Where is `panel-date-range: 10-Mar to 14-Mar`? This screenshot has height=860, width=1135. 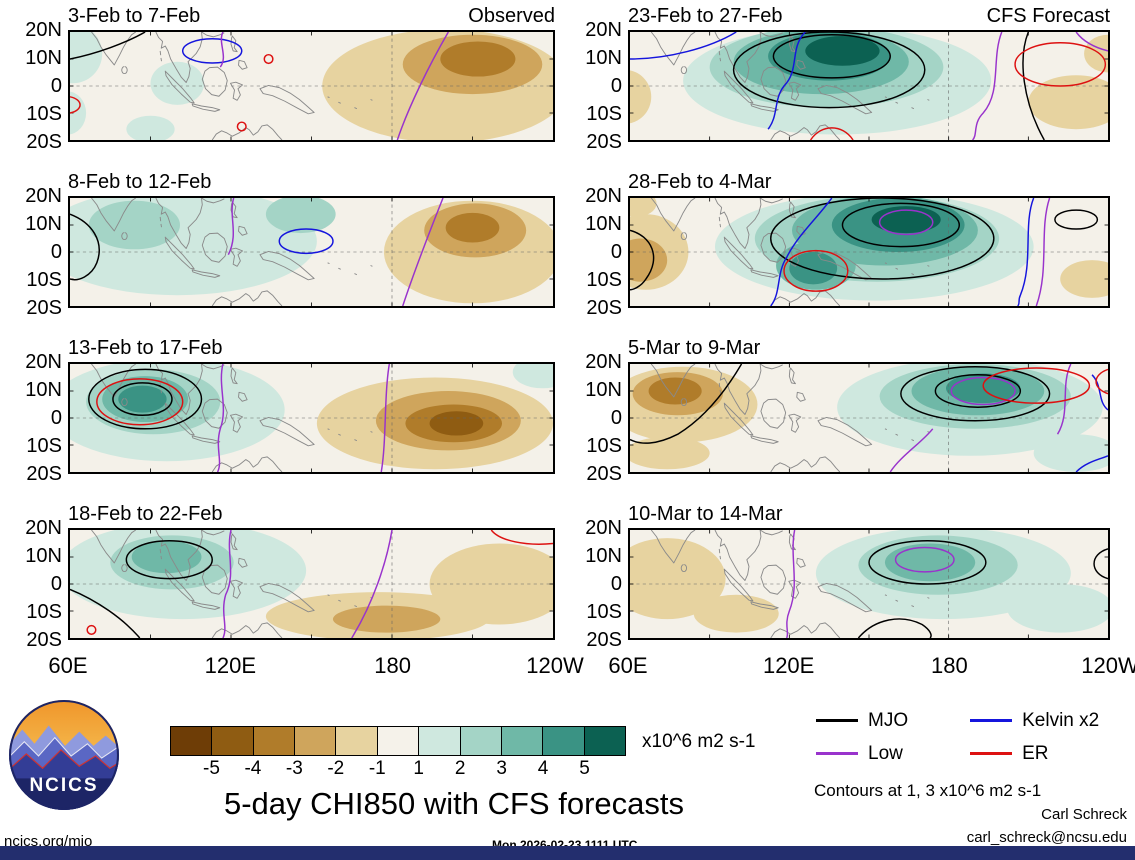
panel-date-range: 10-Mar to 14-Mar is located at coordinates (705, 514).